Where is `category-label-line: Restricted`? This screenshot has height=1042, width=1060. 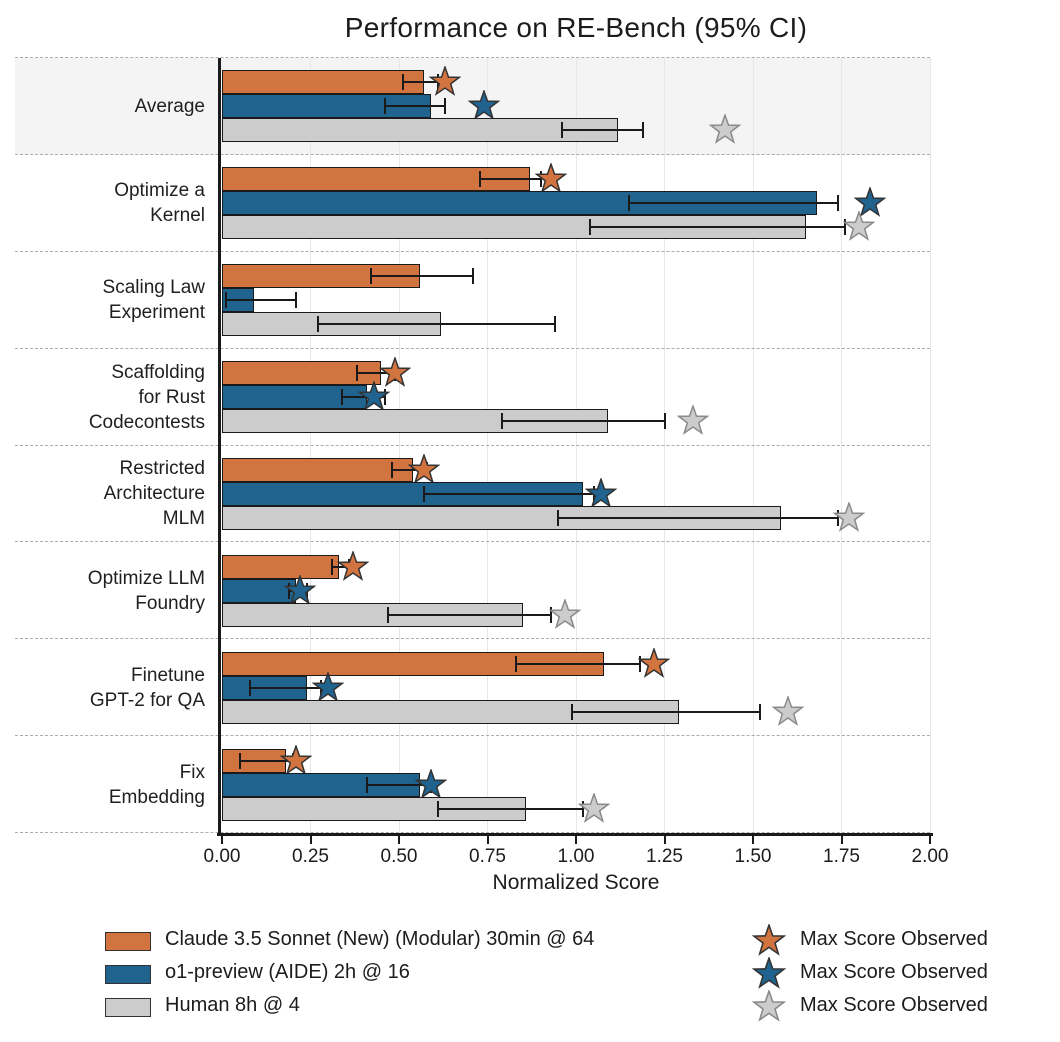
category-label-line: Restricted is located at coordinates (162, 469).